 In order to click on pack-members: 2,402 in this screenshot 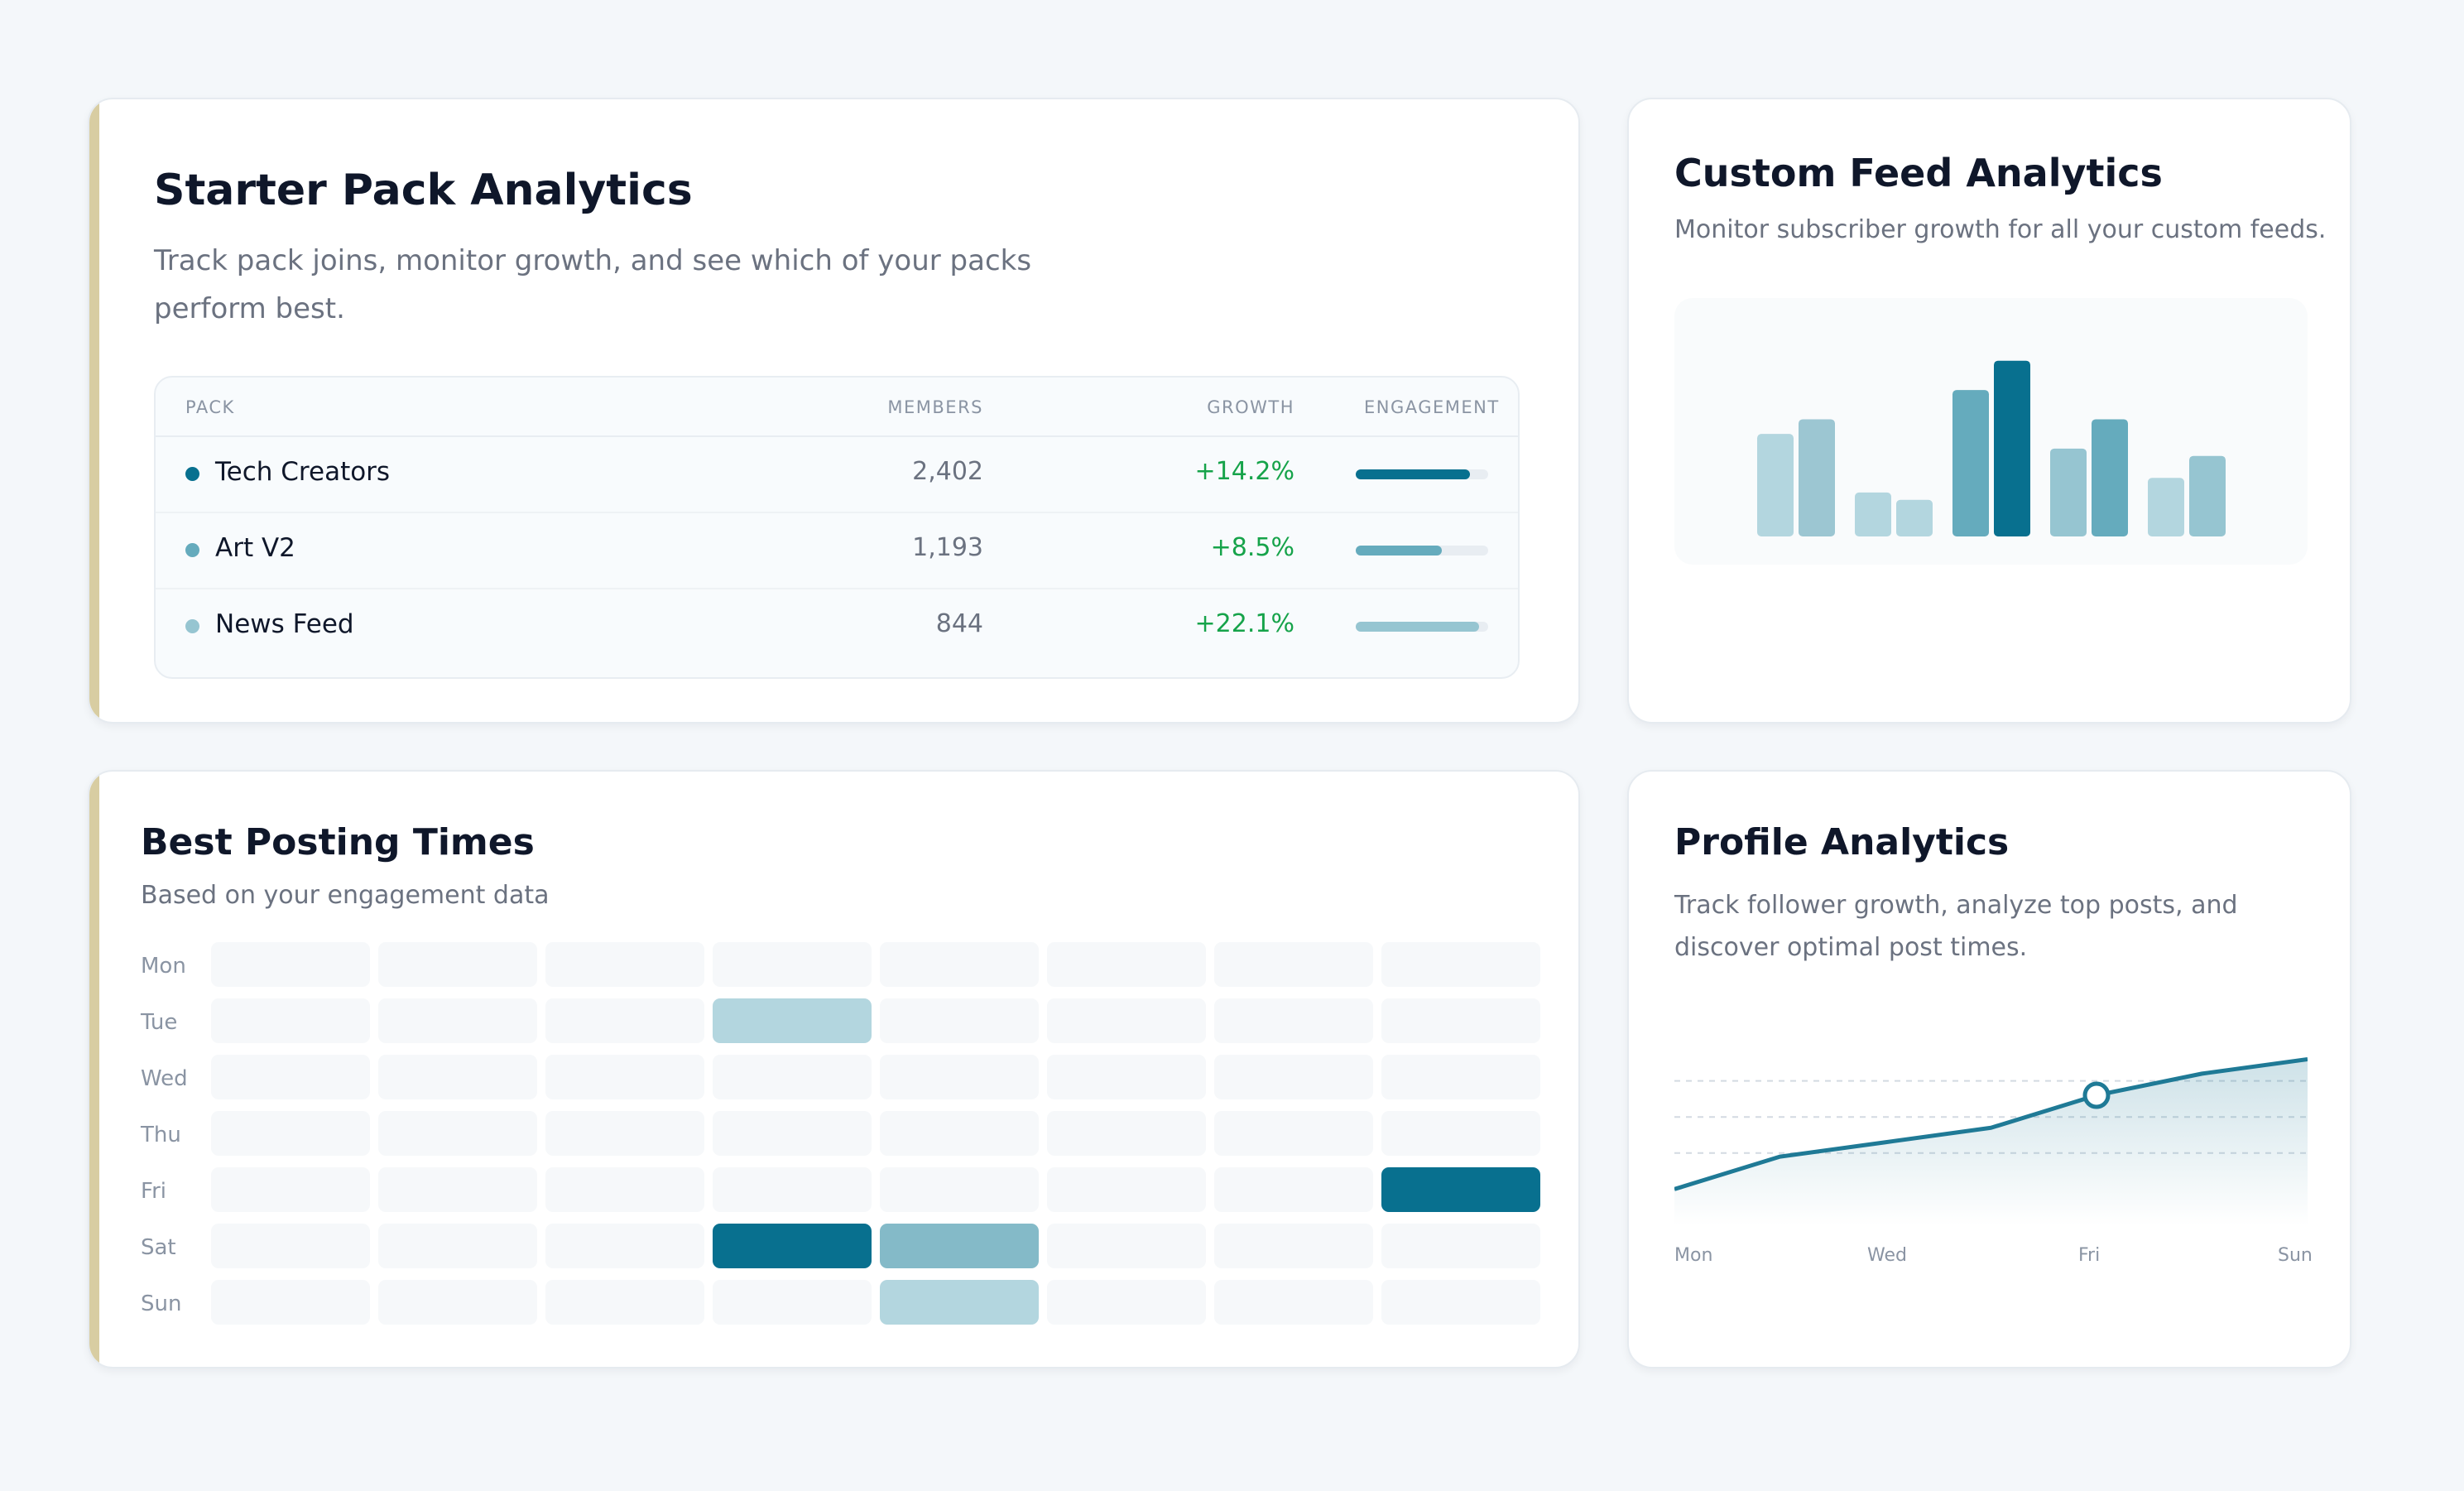, I will do `click(947, 471)`.